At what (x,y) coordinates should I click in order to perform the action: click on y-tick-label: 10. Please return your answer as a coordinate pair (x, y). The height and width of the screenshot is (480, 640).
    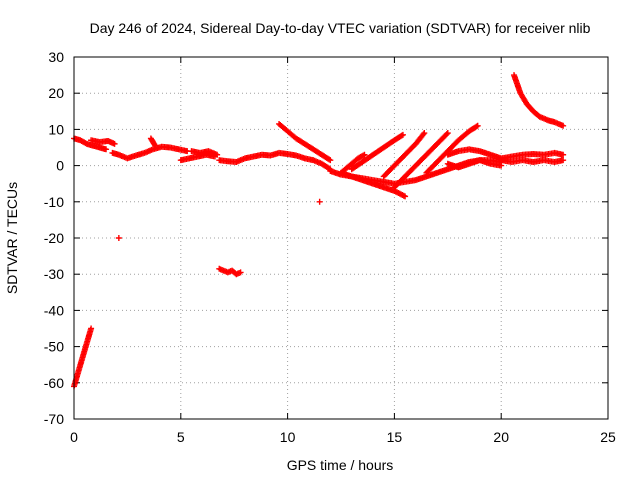
    Looking at the image, I should click on (56, 129).